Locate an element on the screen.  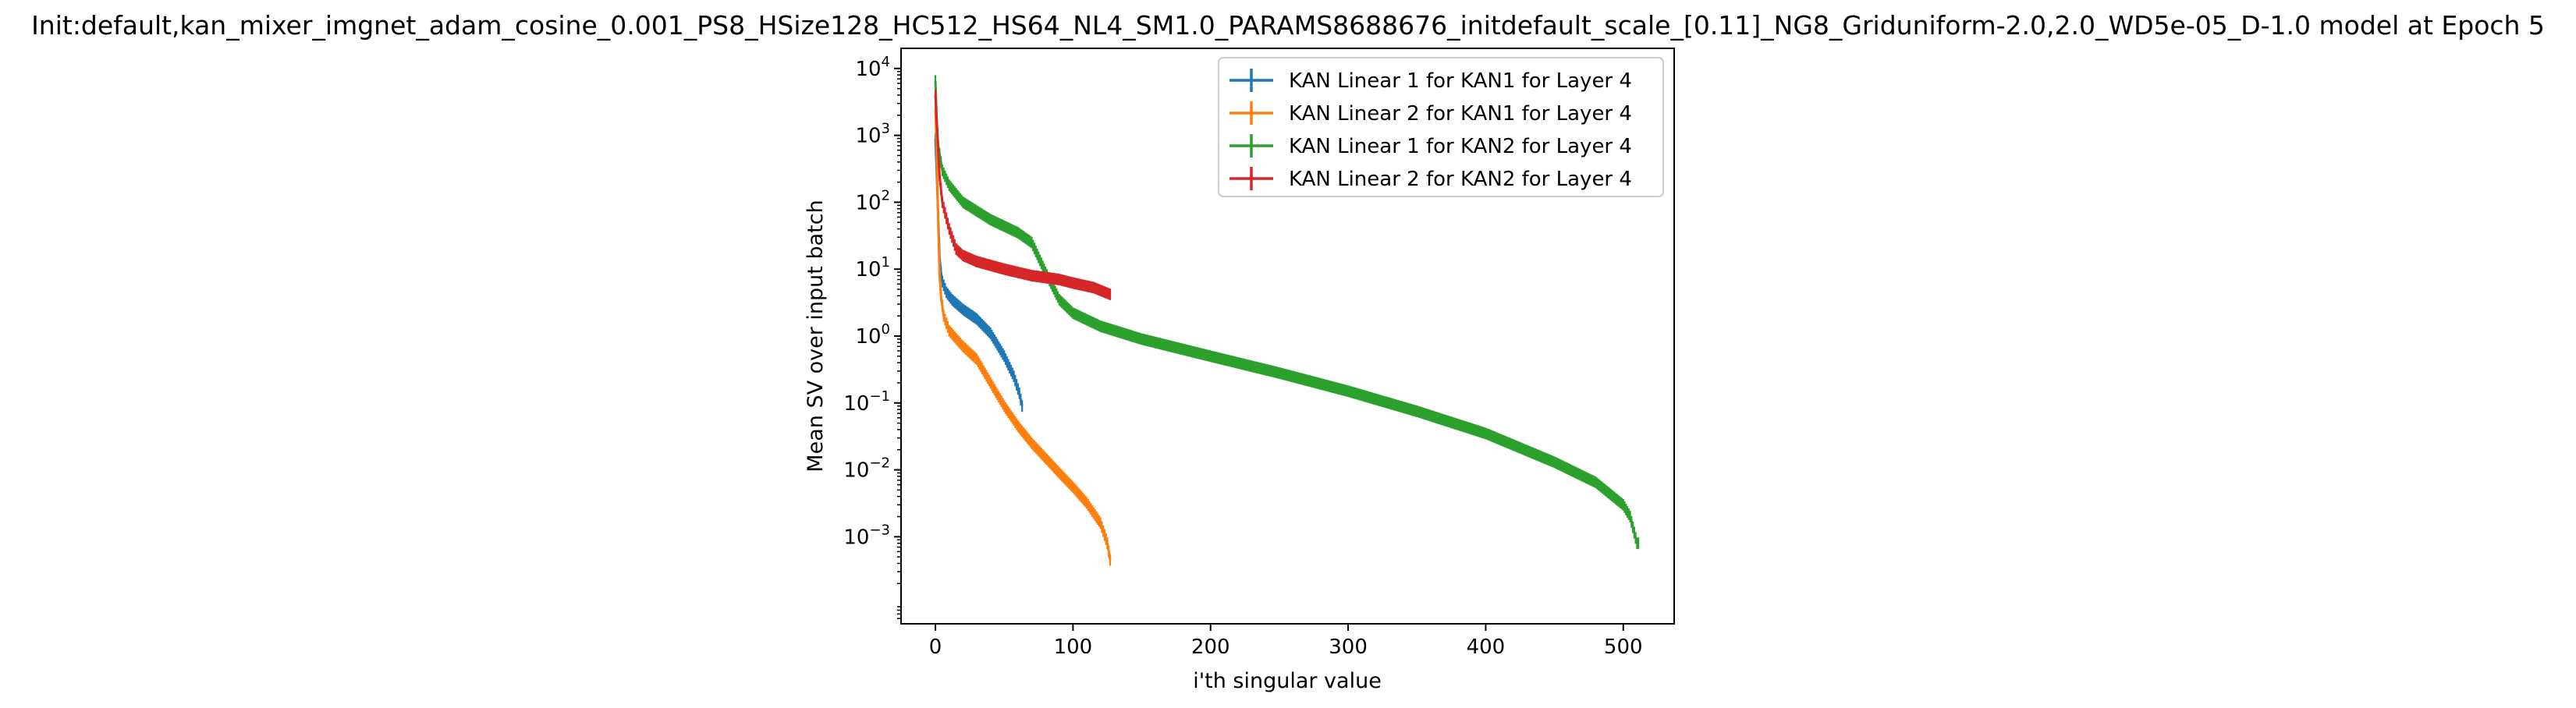
legend-item: KAN Linear 2 for KAN1 for Layer 4 is located at coordinates (1430, 113).